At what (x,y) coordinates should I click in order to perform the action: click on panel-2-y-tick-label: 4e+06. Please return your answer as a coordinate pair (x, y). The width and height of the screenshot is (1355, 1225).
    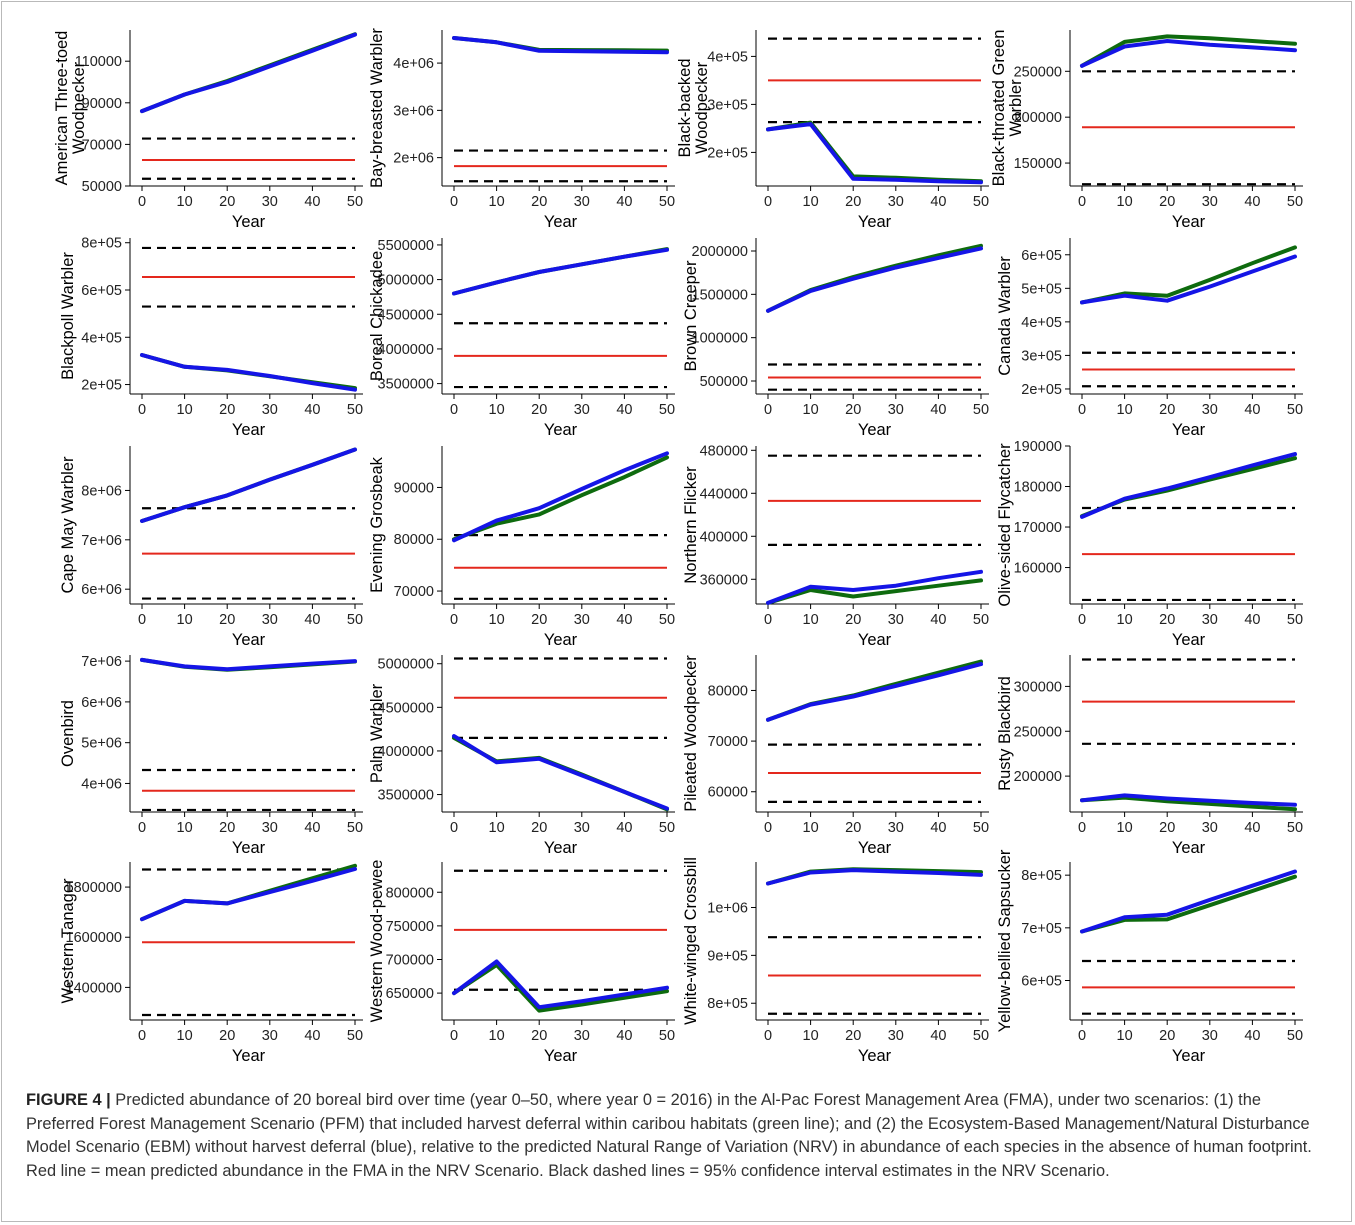
    Looking at the image, I should click on (413, 64).